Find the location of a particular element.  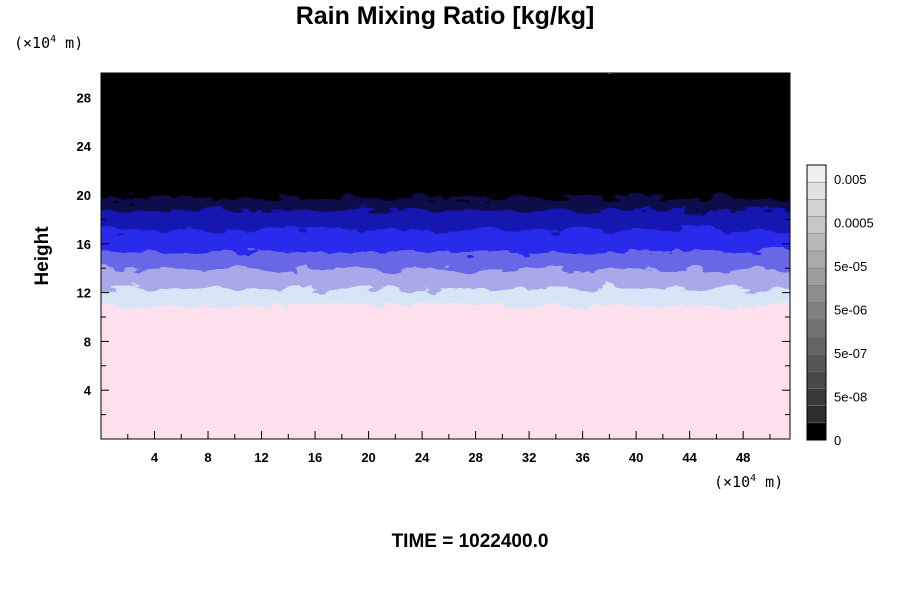

x-tick-label: 28 is located at coordinates (475, 457).